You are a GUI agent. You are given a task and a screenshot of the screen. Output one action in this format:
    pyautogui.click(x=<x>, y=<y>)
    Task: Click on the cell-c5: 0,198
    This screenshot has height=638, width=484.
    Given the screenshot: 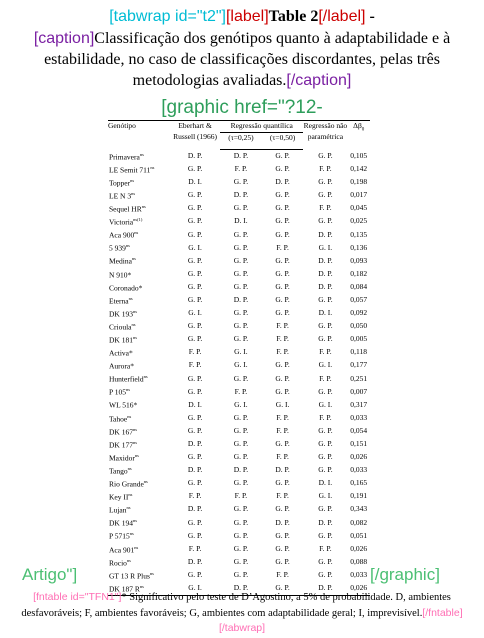 What is the action you would take?
    pyautogui.click(x=359, y=182)
    